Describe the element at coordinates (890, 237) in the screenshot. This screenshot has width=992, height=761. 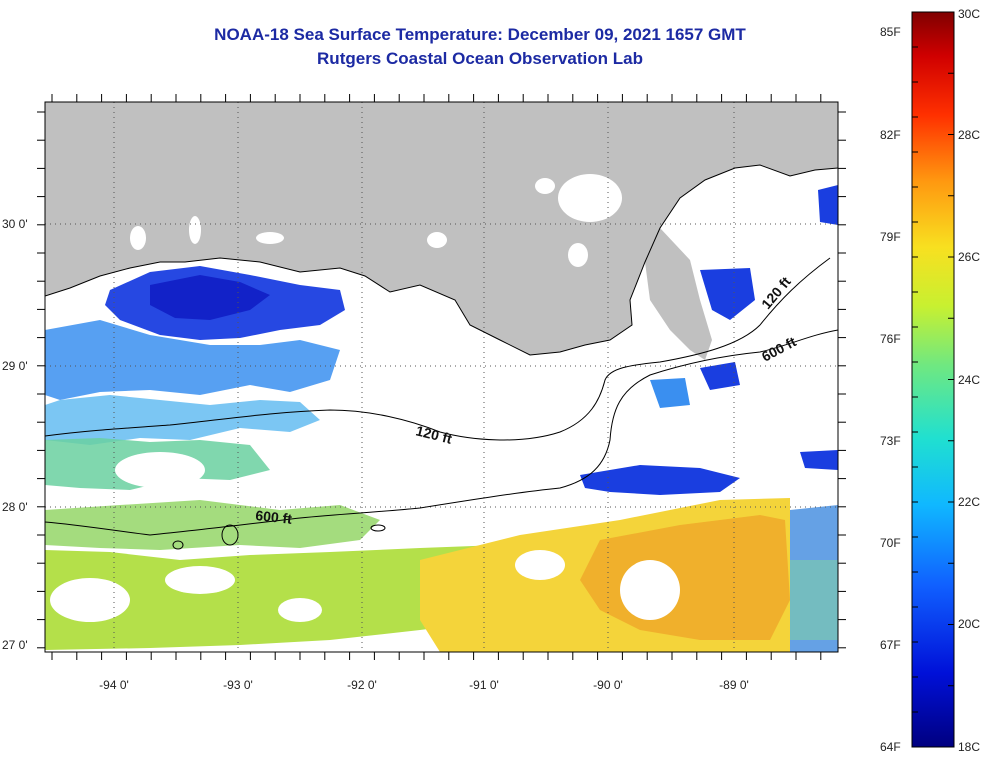
I see `cb-f-79: 79F` at that location.